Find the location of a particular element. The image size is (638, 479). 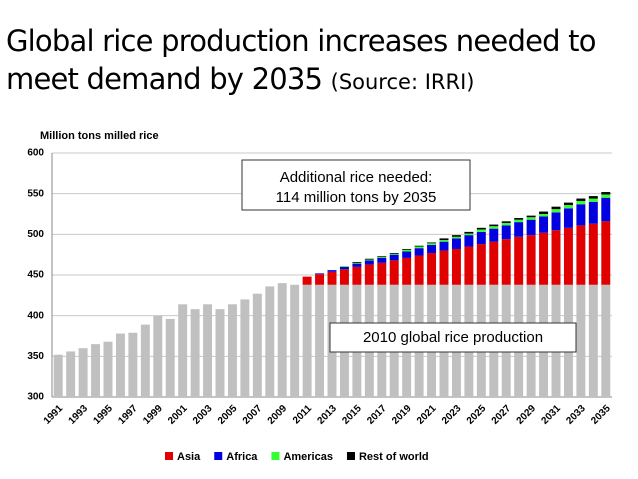

x-tick-label: 2007 is located at coordinates (253, 415).